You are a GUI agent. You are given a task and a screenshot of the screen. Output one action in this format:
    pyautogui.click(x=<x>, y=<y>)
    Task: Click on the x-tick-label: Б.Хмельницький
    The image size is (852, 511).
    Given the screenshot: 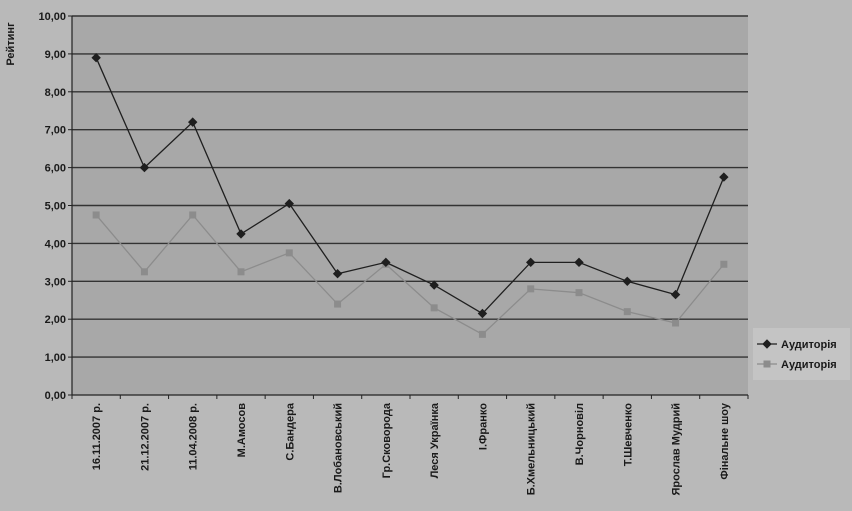 What is the action you would take?
    pyautogui.click(x=532, y=449)
    